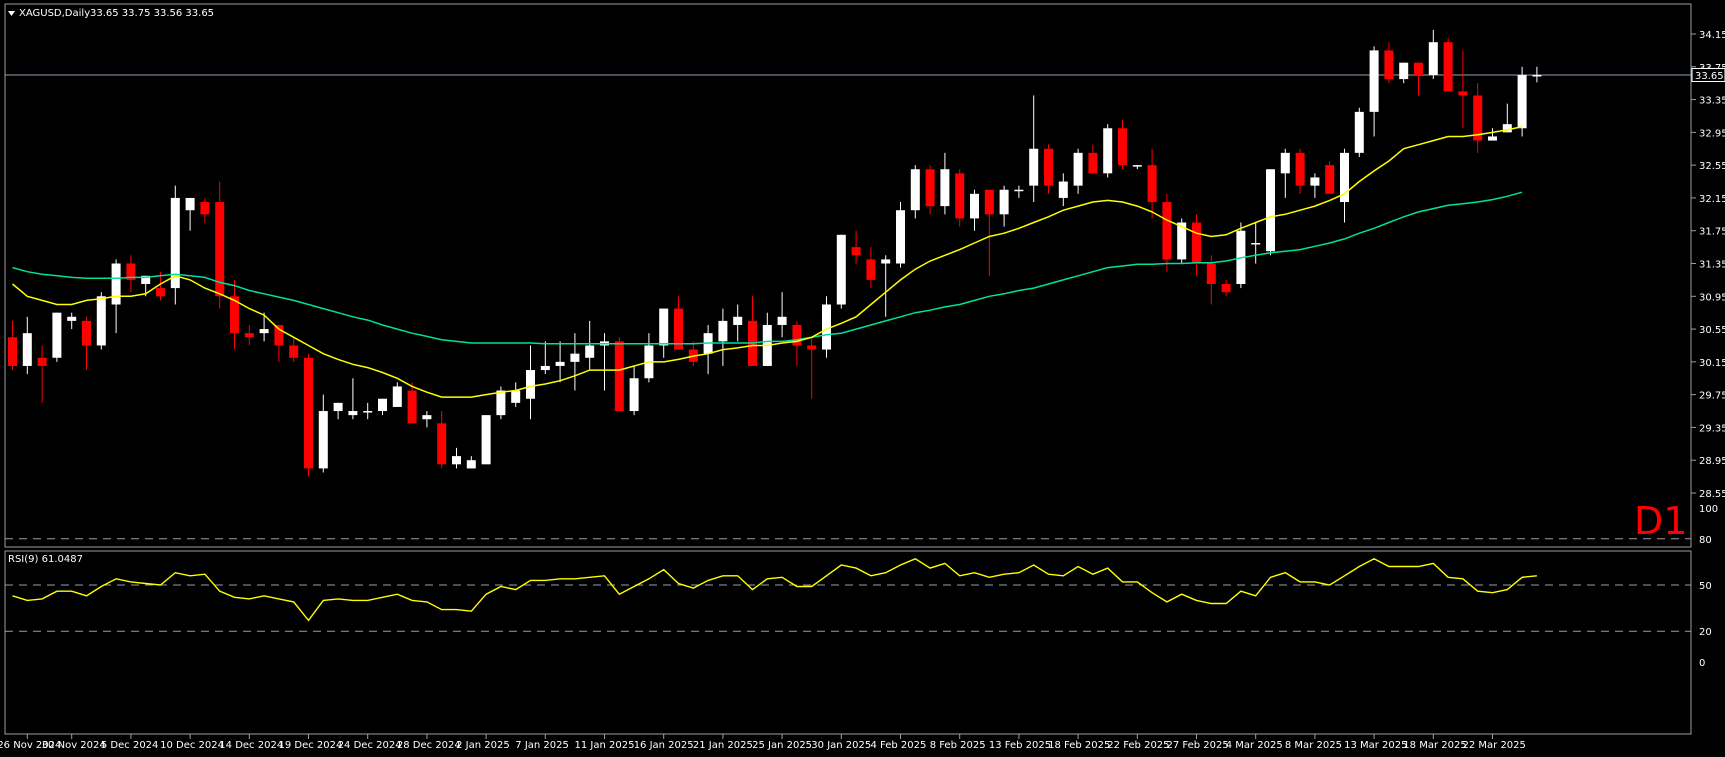 The height and width of the screenshot is (757, 1725). What do you see at coordinates (1198, 745) in the screenshot?
I see `time-tick-label: 27 Feb 2025` at bounding box center [1198, 745].